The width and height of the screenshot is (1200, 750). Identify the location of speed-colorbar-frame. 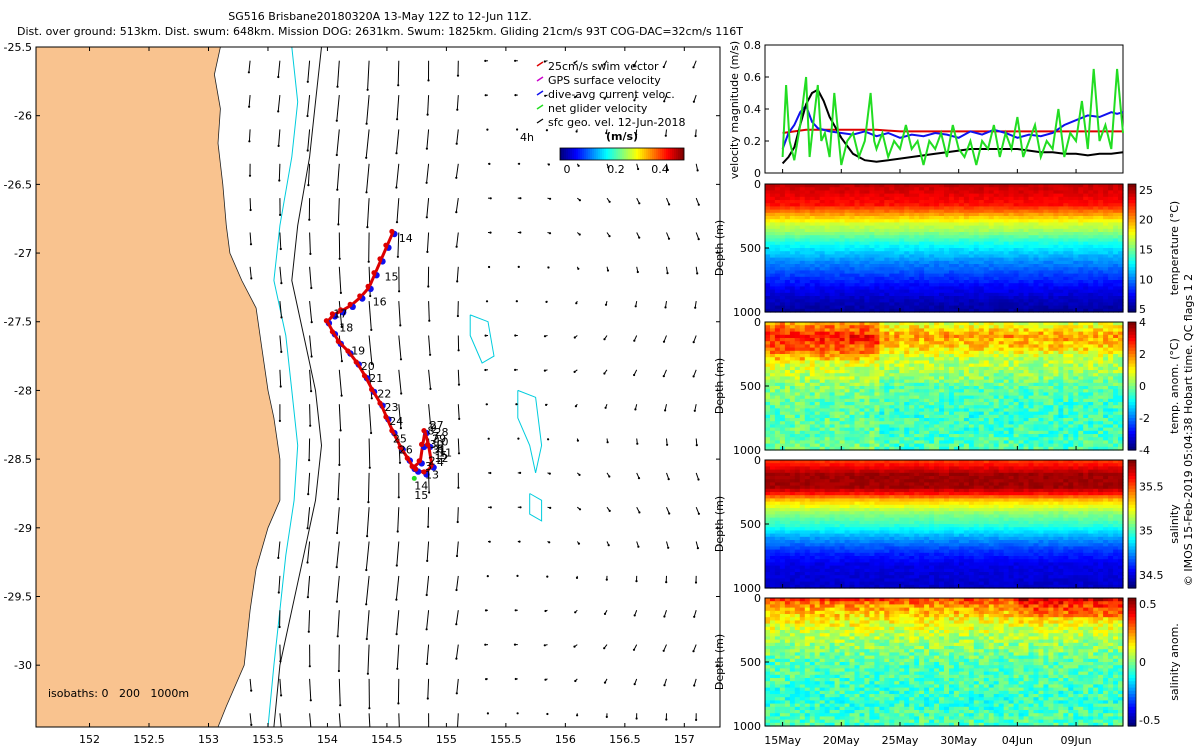
(622, 154).